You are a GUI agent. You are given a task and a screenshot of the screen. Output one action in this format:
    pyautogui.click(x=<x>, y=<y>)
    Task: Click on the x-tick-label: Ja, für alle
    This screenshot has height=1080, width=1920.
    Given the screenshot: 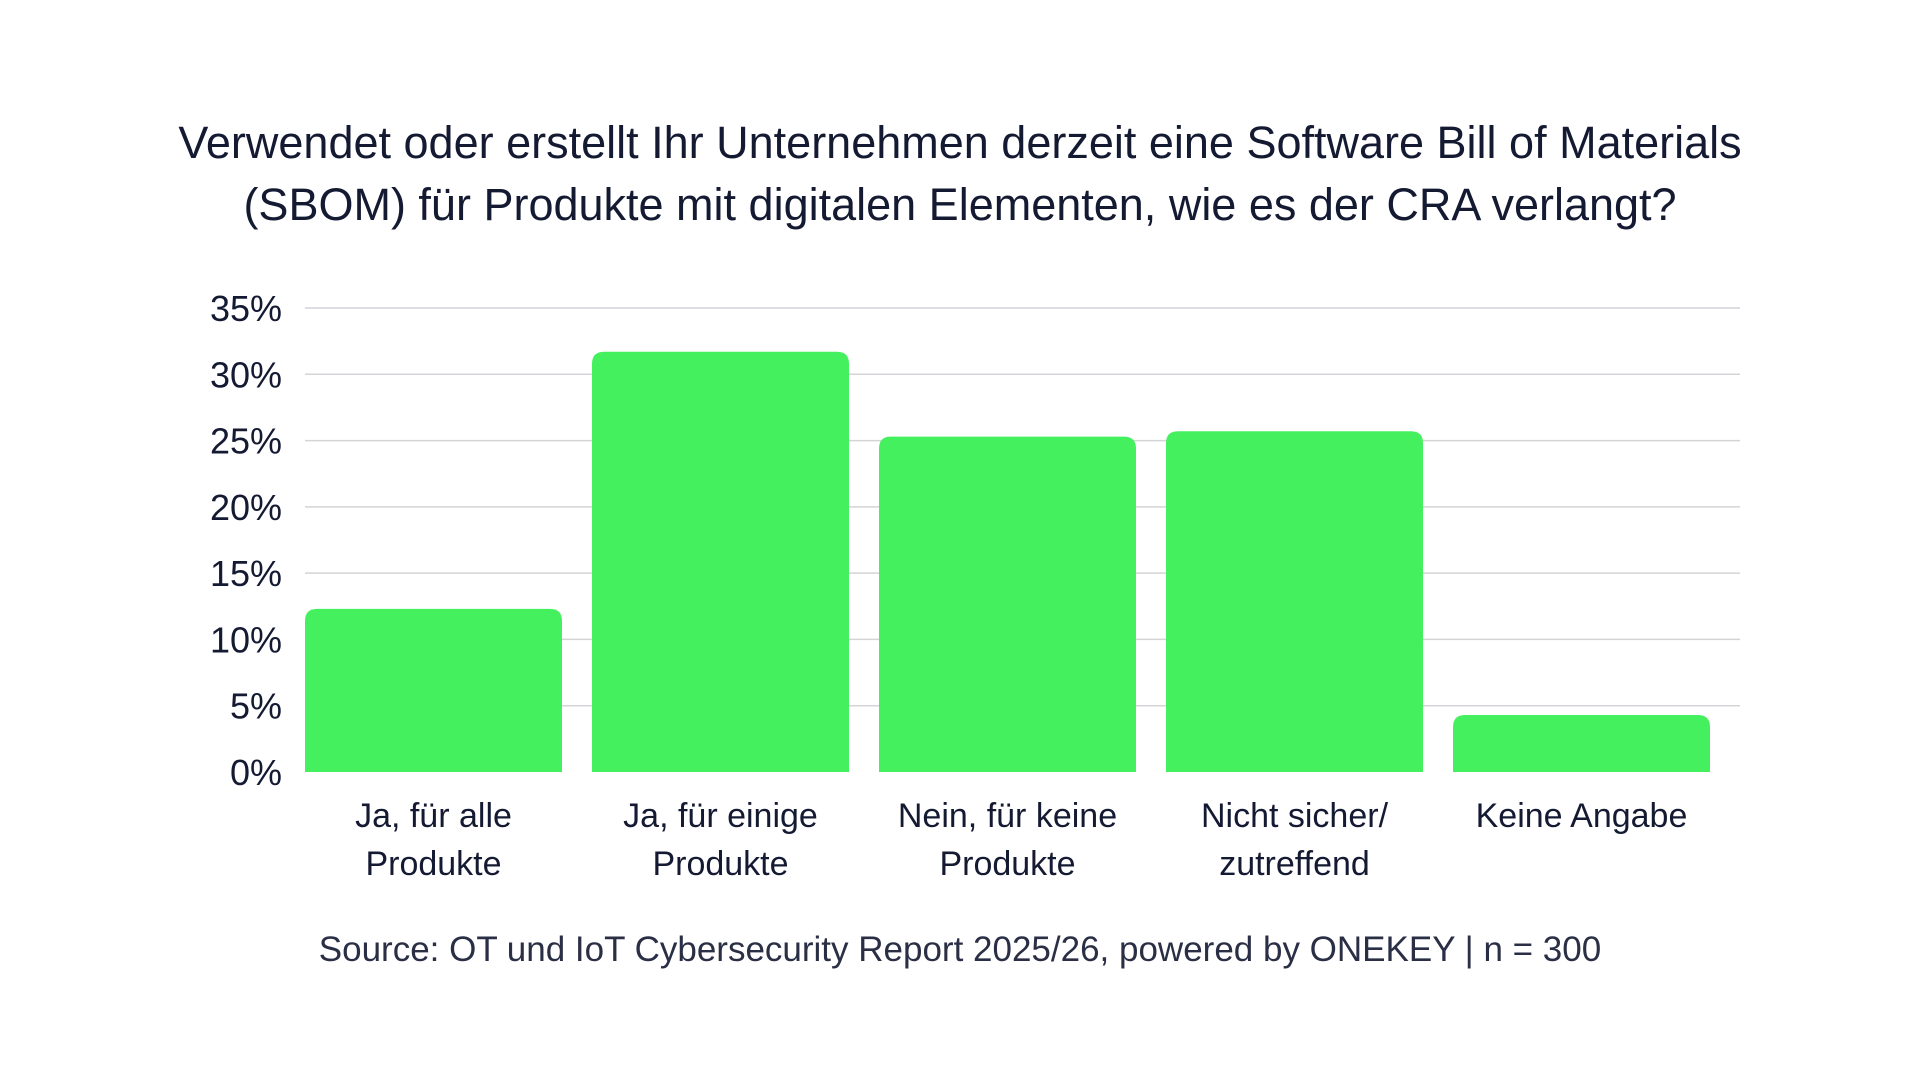 What is the action you would take?
    pyautogui.click(x=433, y=816)
    